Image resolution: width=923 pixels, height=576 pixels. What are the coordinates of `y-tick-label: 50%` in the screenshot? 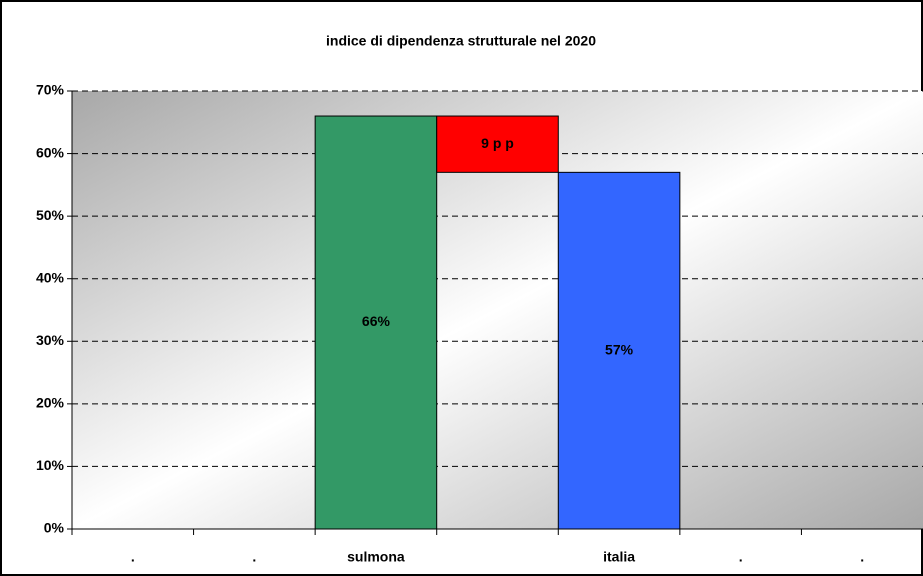 It's located at (50, 215).